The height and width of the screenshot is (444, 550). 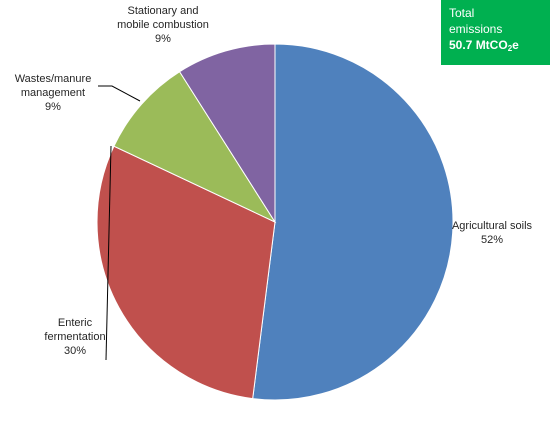 What do you see at coordinates (119, 93) in the screenshot?
I see `leader-line-wastes` at bounding box center [119, 93].